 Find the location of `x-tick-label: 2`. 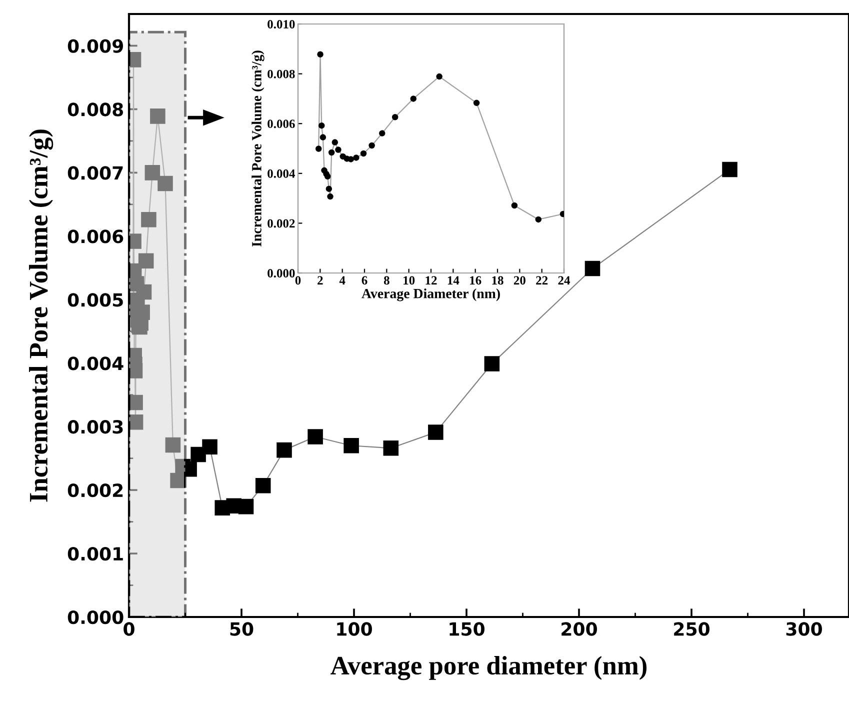

x-tick-label: 2 is located at coordinates (320, 280).